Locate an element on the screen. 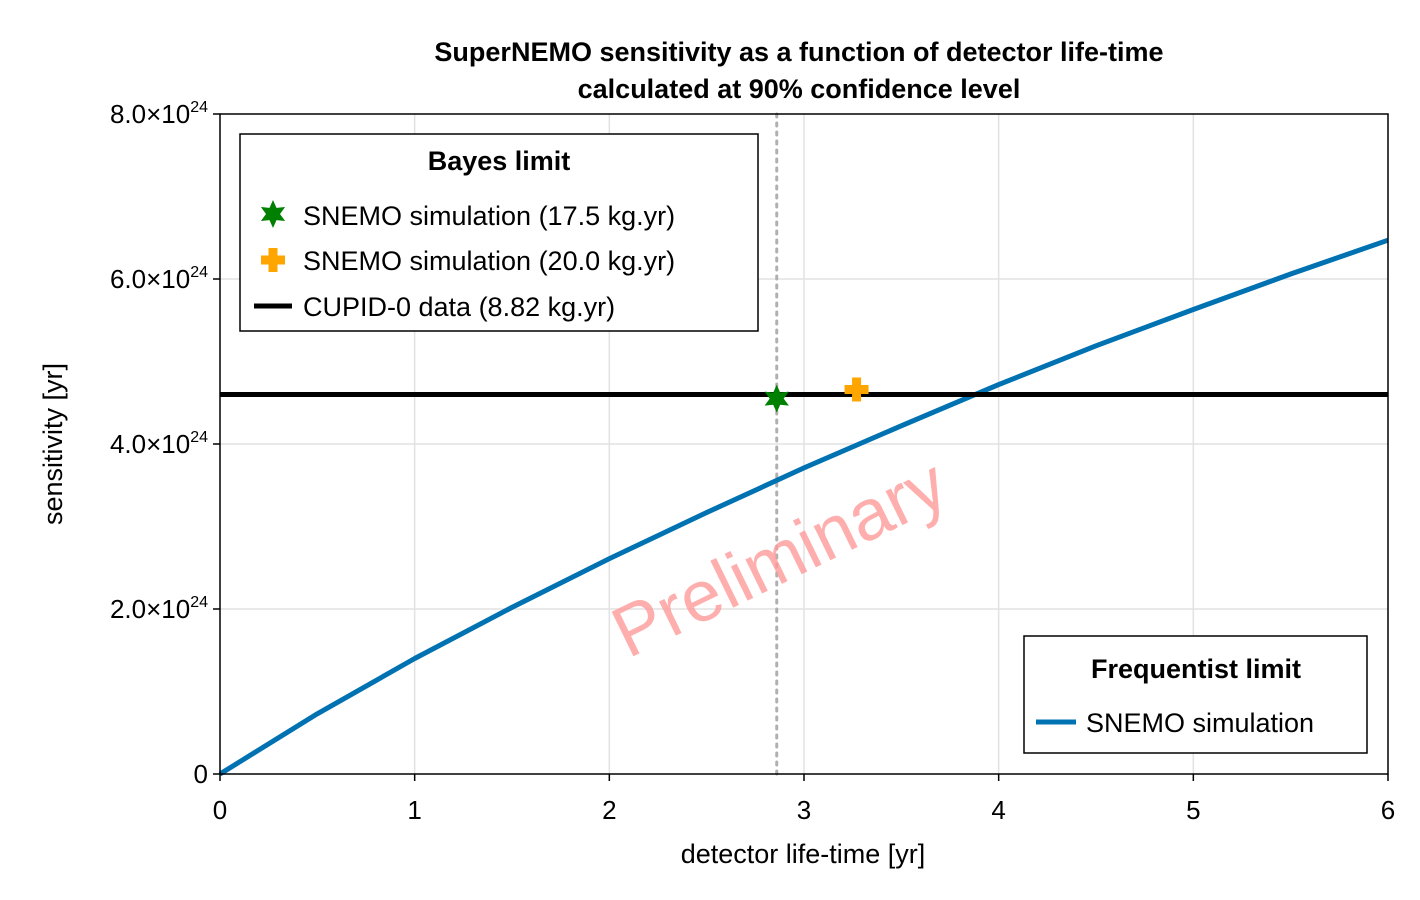 This screenshot has height=900, width=1420. legend-bayes-title: Bayes limit is located at coordinates (499, 161).